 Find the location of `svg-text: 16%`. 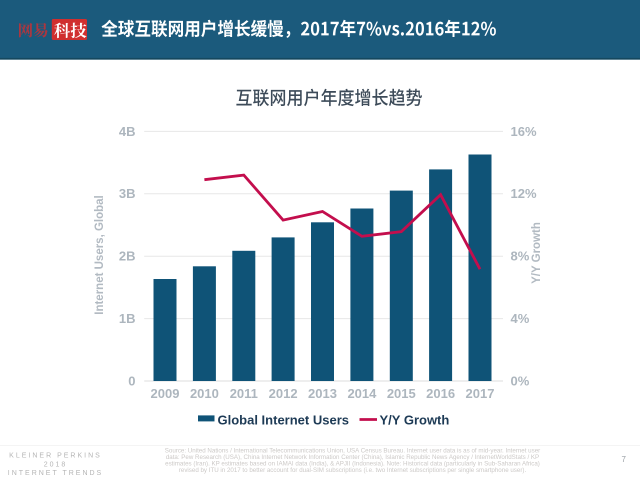

svg-text: 16% is located at coordinates (524, 131).